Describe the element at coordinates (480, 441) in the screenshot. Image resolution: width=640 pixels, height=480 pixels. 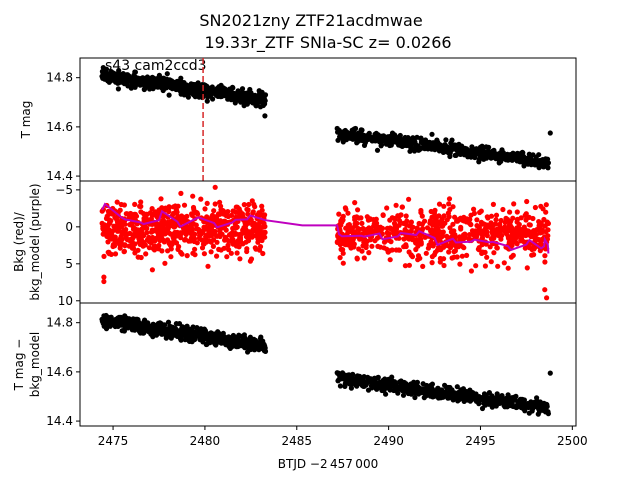
I see `x-tick-label: 2495` at that location.